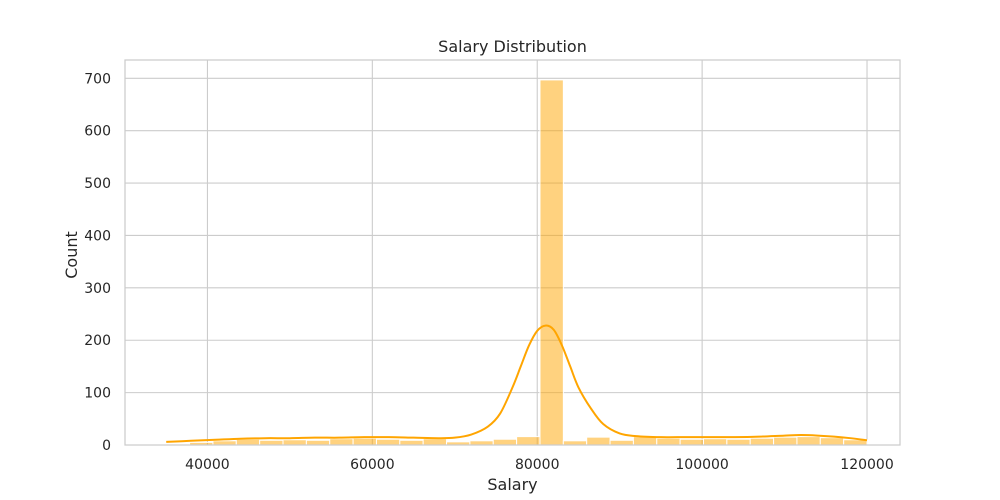 Image resolution: width=1000 pixels, height=500 pixels. Describe the element at coordinates (97, 394) in the screenshot. I see `y-tick-label: 100` at that location.